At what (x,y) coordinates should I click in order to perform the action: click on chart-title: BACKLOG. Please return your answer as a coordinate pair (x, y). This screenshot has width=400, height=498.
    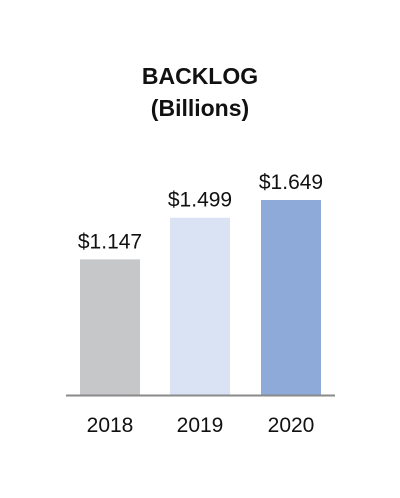
    Looking at the image, I should click on (200, 76).